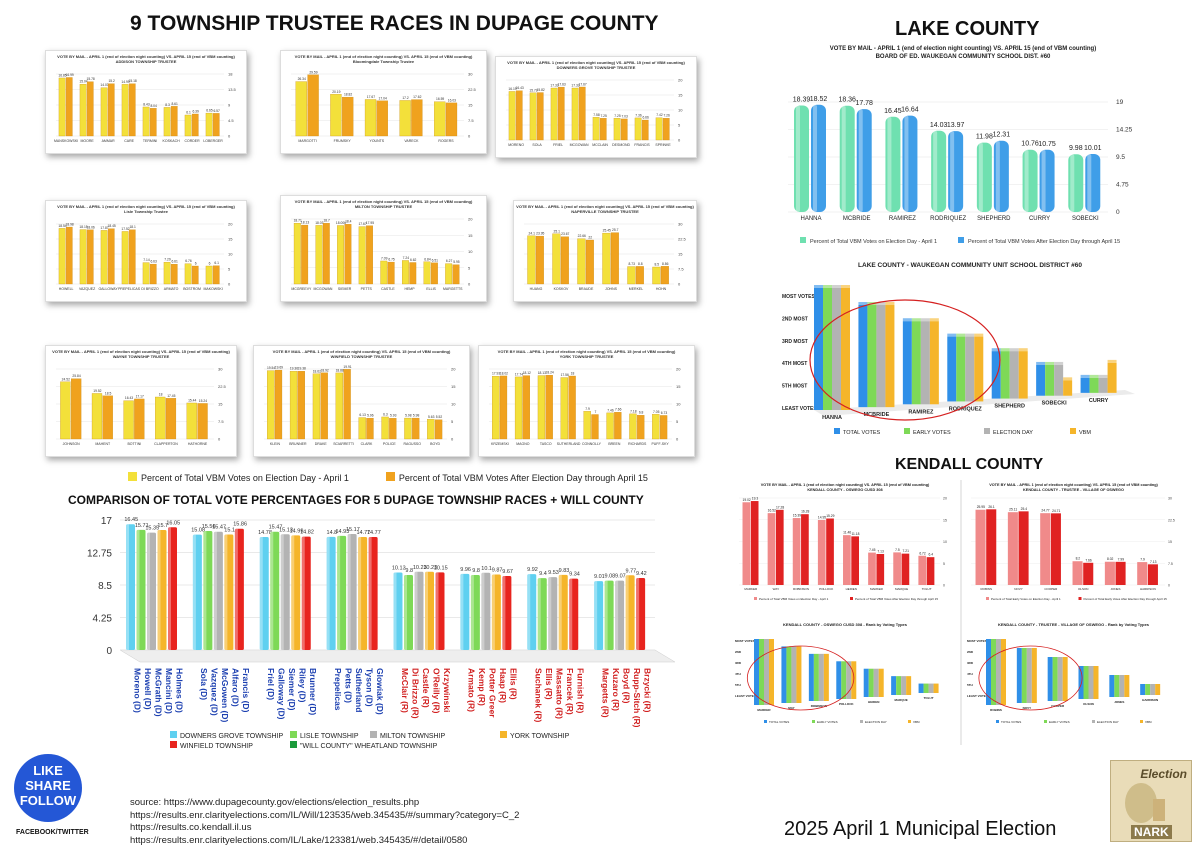  I want to click on source-line-3: https://results.co.kendall.il.us, so click(191, 827).